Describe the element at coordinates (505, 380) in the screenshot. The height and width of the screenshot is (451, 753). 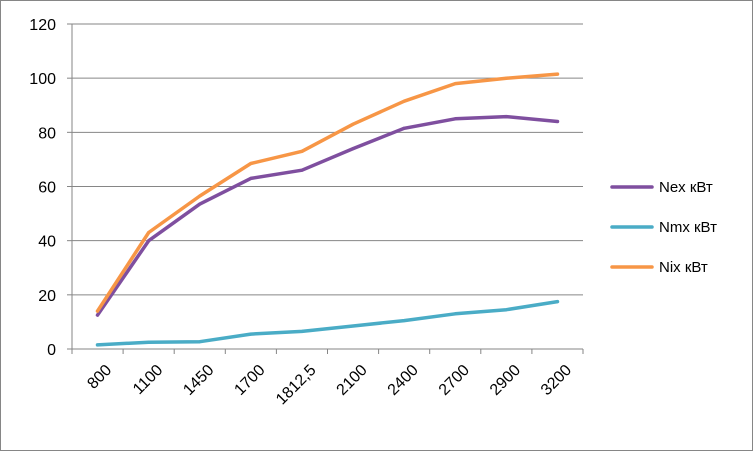
I see `x-tick-label: 2900` at that location.